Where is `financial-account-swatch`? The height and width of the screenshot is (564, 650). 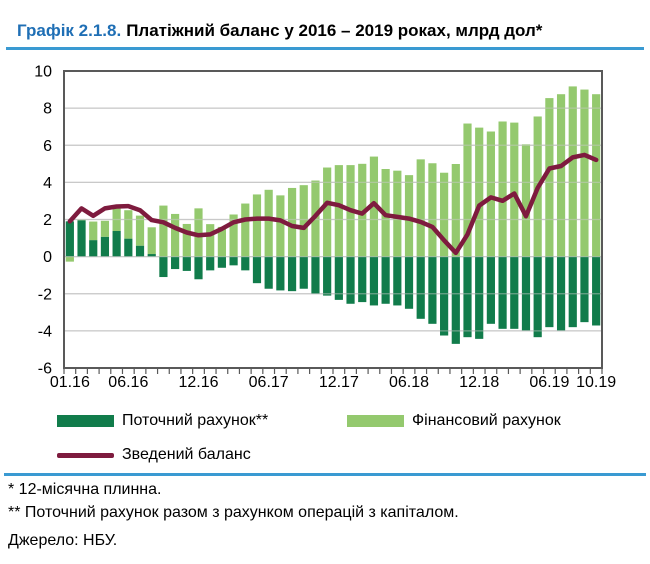 financial-account-swatch is located at coordinates (375, 421).